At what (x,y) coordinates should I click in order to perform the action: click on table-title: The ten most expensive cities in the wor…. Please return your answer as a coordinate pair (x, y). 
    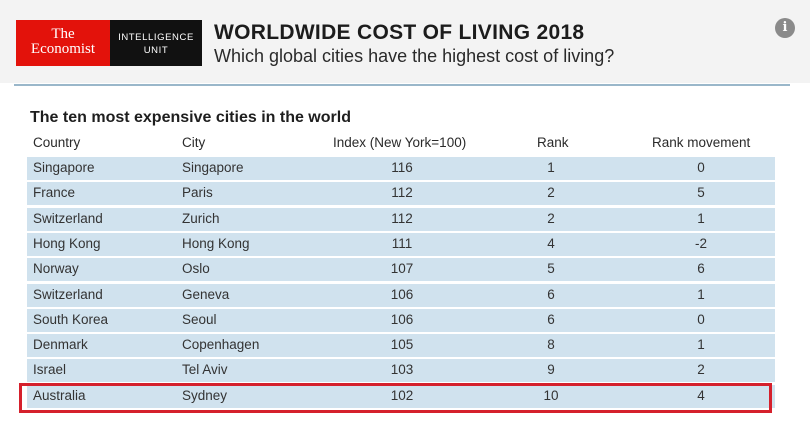
    Looking at the image, I should click on (190, 117).